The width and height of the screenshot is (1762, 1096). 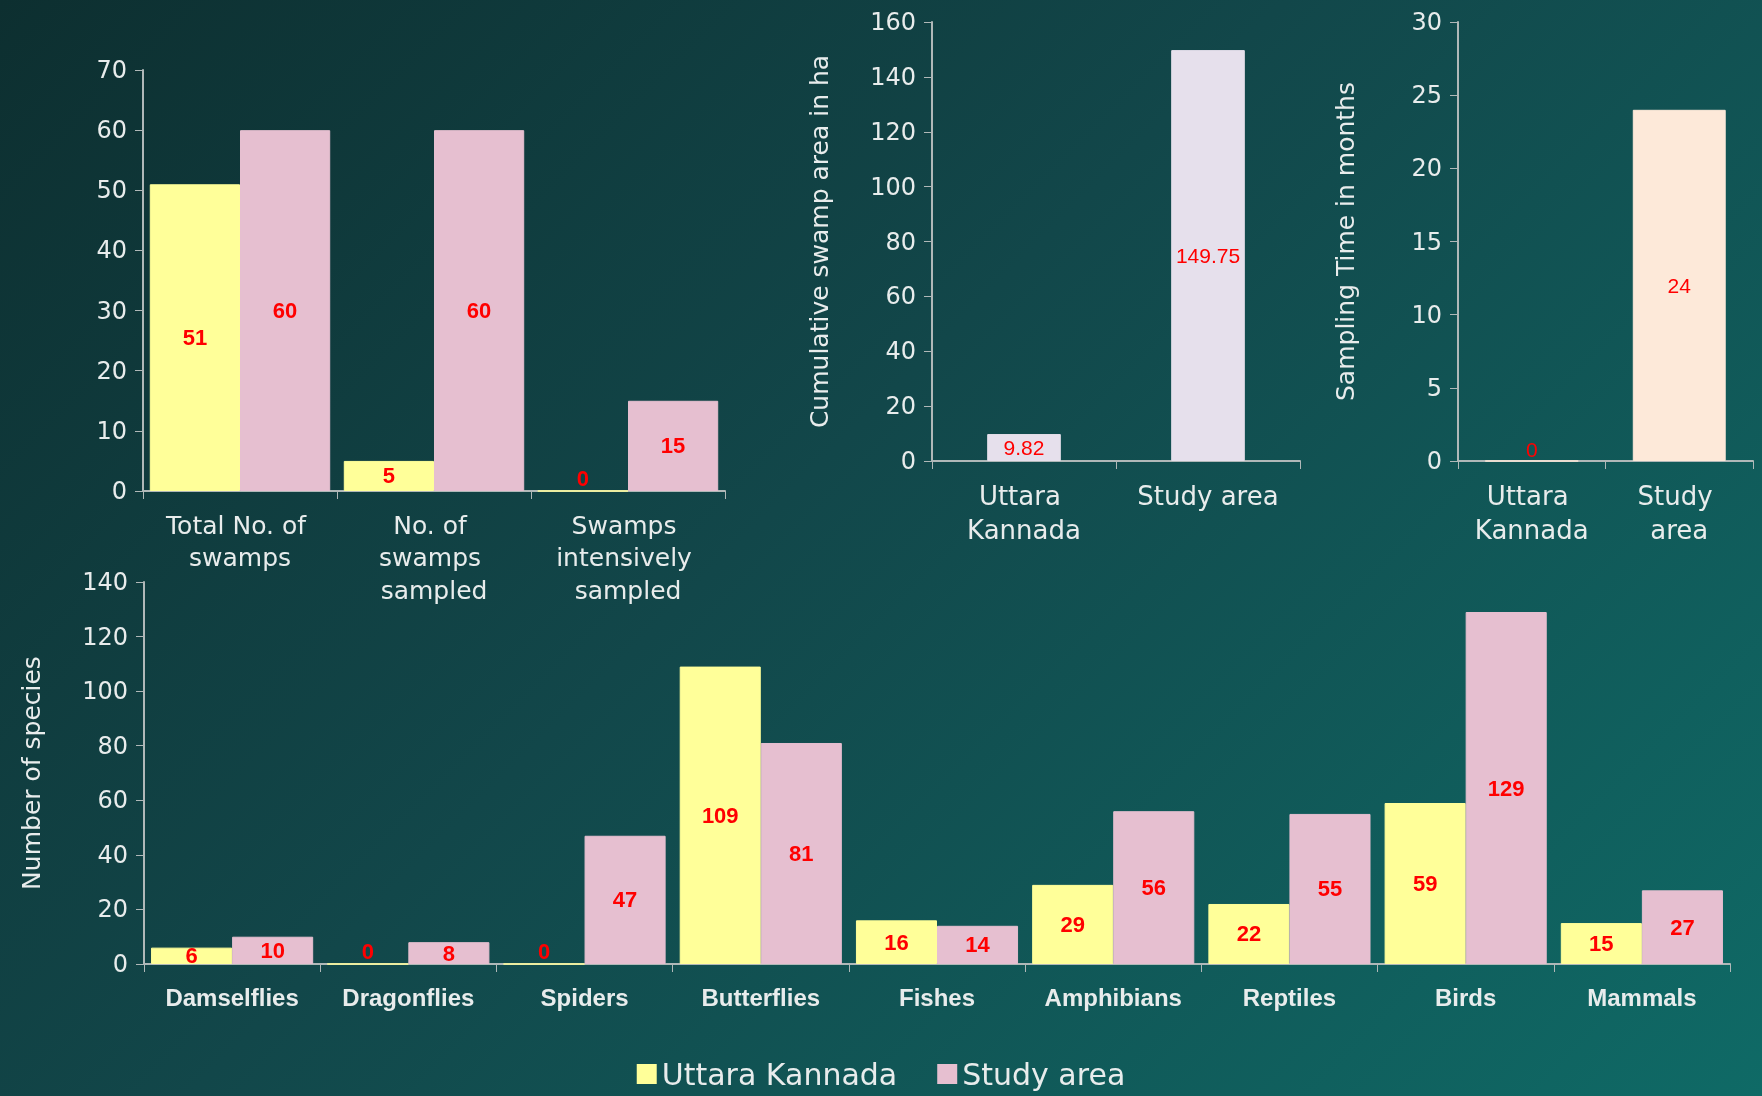 I want to click on data-label: 29, so click(x=1072, y=924).